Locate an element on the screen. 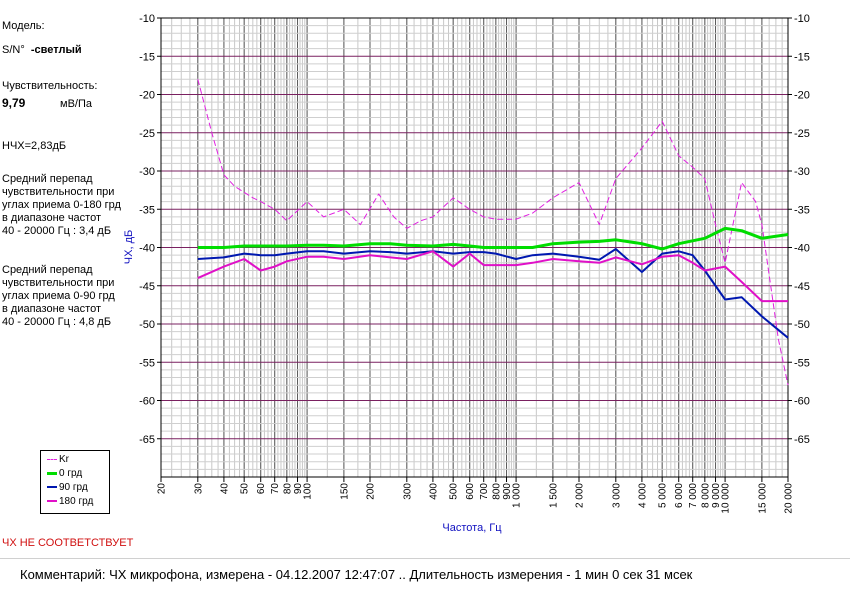 This screenshot has height=603, width=850. legend-item: Kr is located at coordinates (75, 460).